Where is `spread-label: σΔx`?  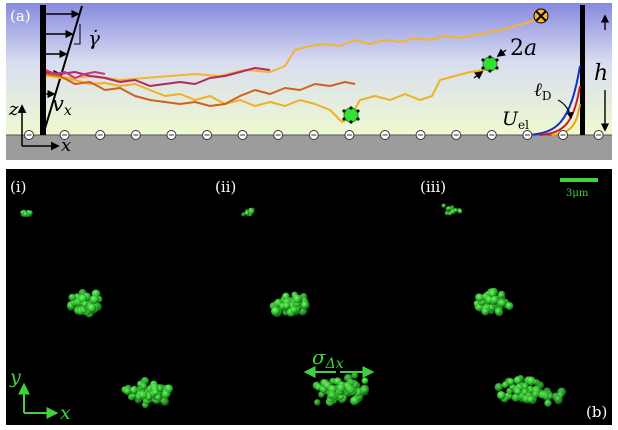
spread-label: σΔx is located at coordinates (328, 358).